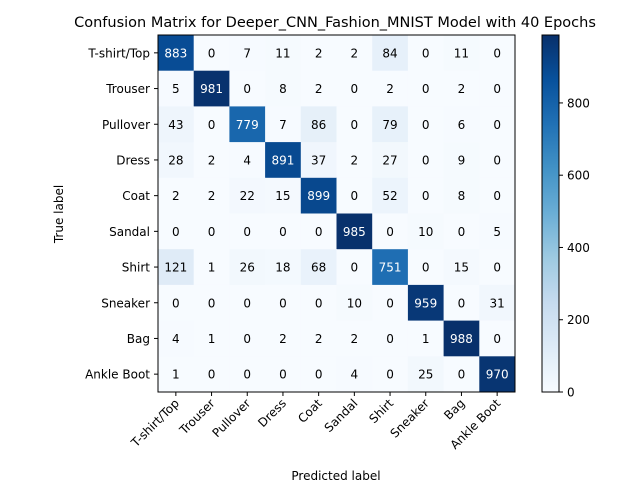  I want to click on y-axis-label: True label, so click(59, 214).